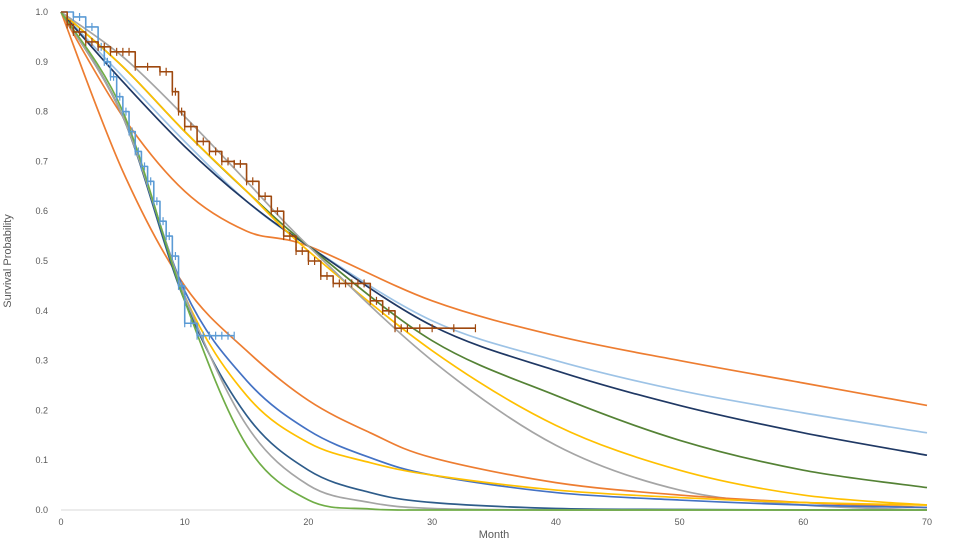 The image size is (976, 542). What do you see at coordinates (41, 460) in the screenshot?
I see `y-tick-label: 0.1` at bounding box center [41, 460].